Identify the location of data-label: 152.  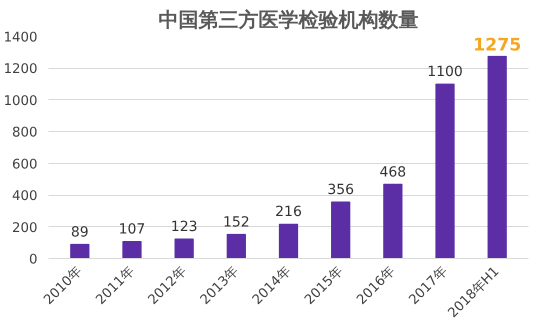
(236, 222).